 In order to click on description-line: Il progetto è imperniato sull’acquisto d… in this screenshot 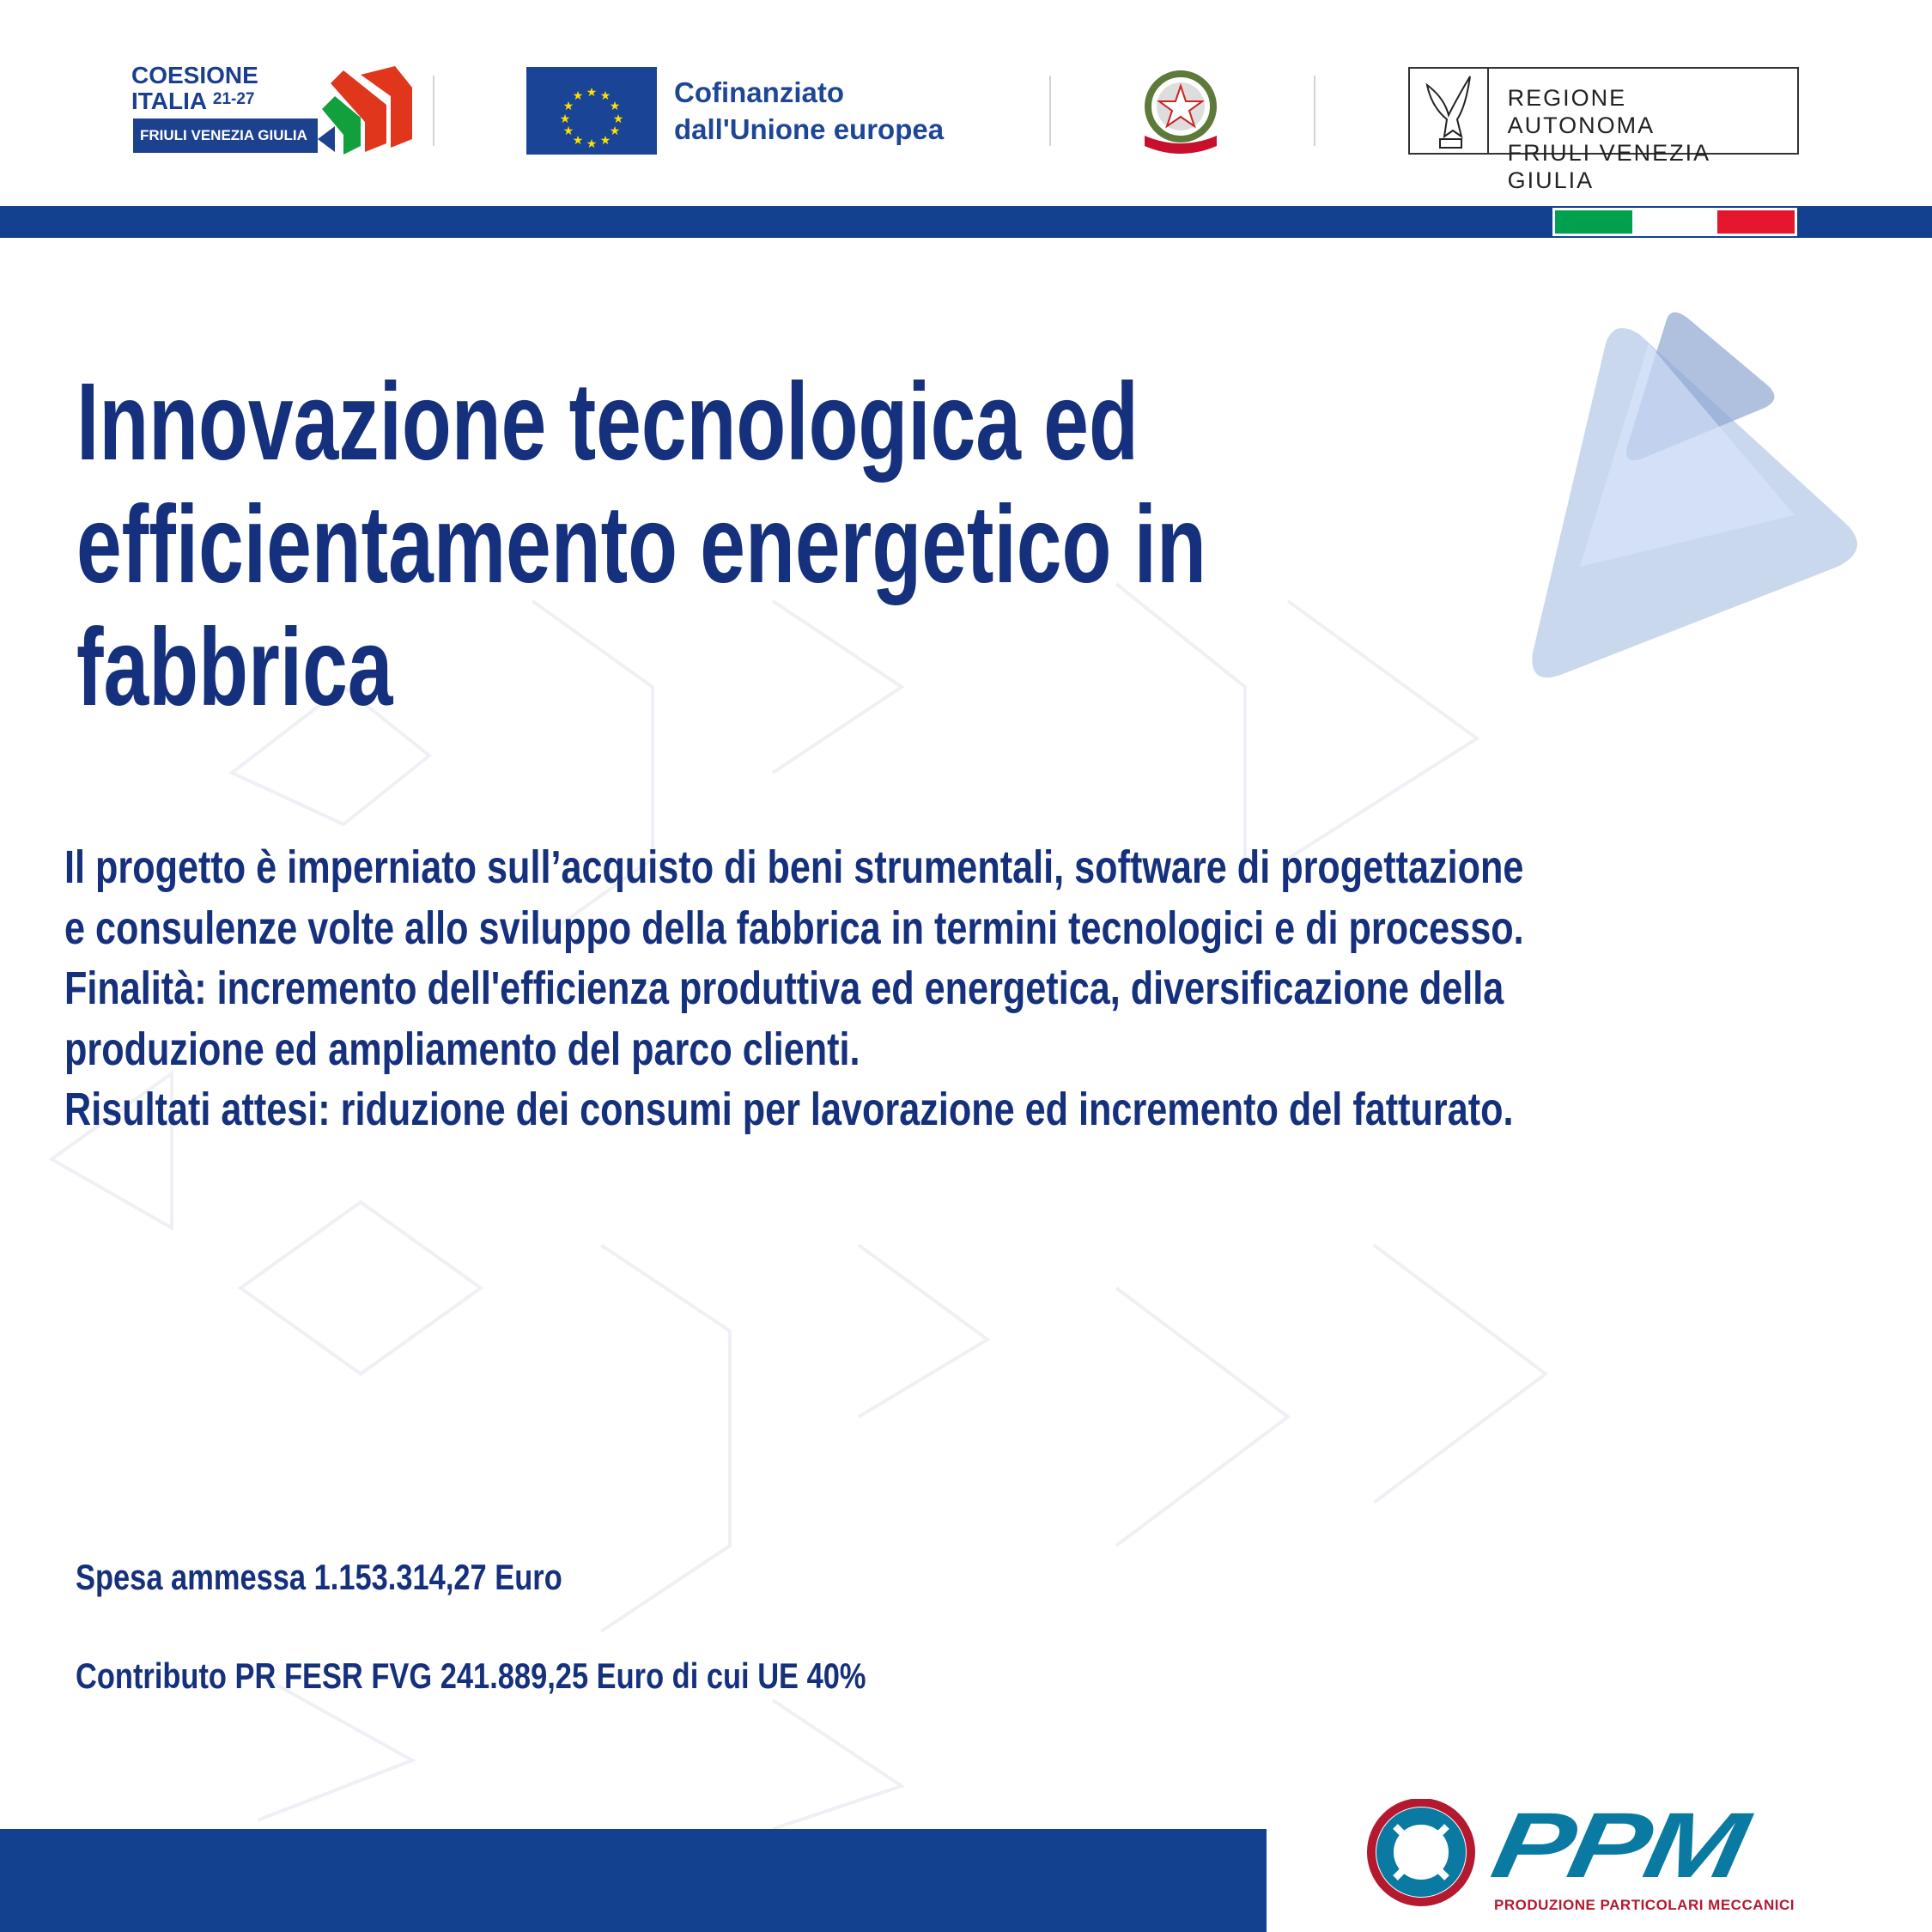, I will do `click(794, 867)`.